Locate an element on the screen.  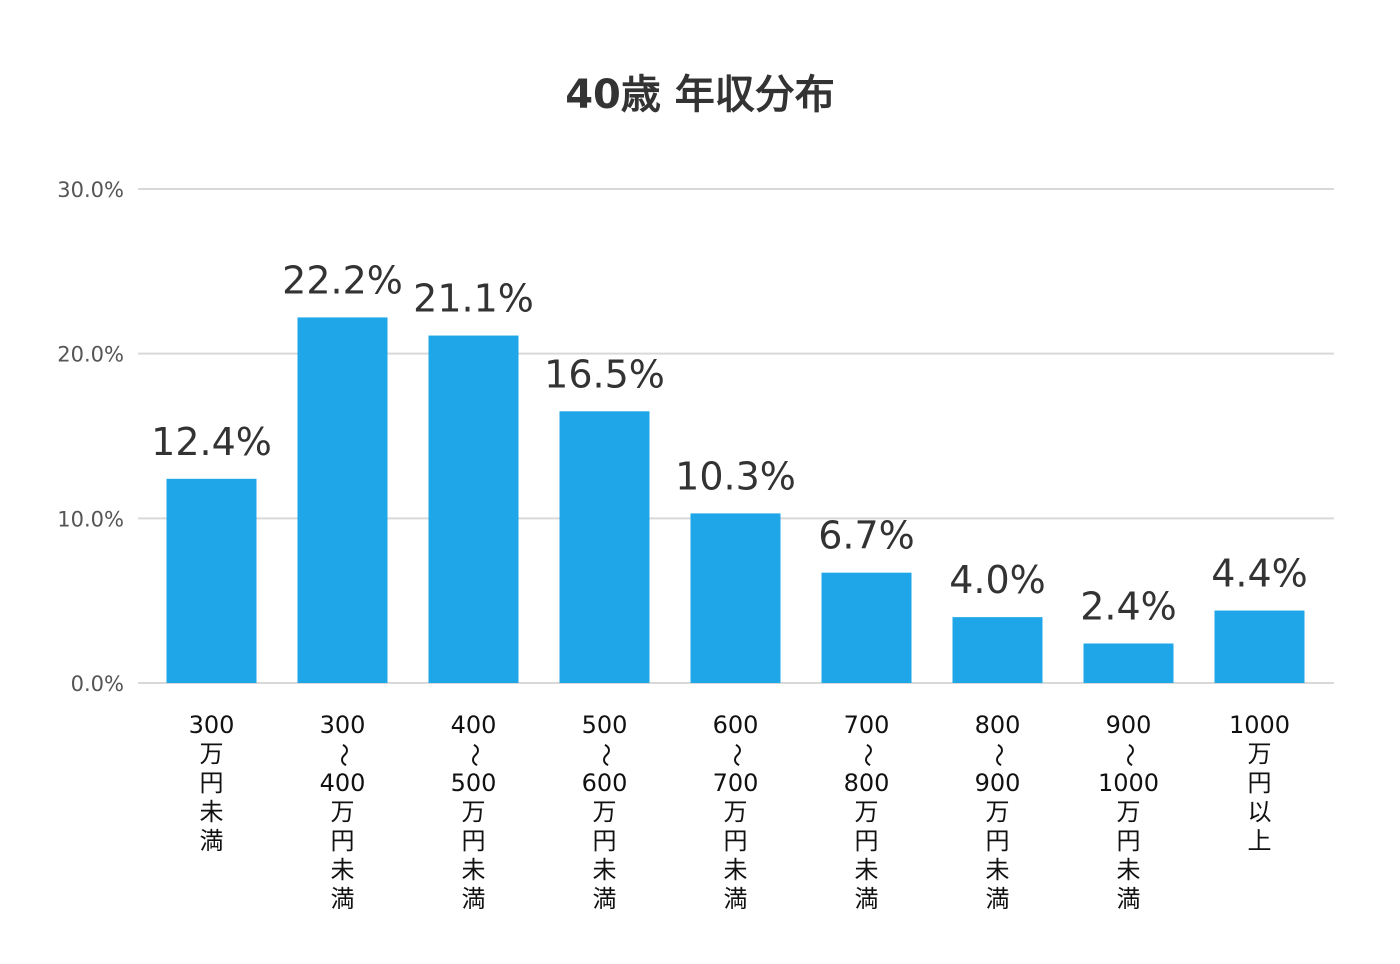
data-label: 4.0% is located at coordinates (997, 580).